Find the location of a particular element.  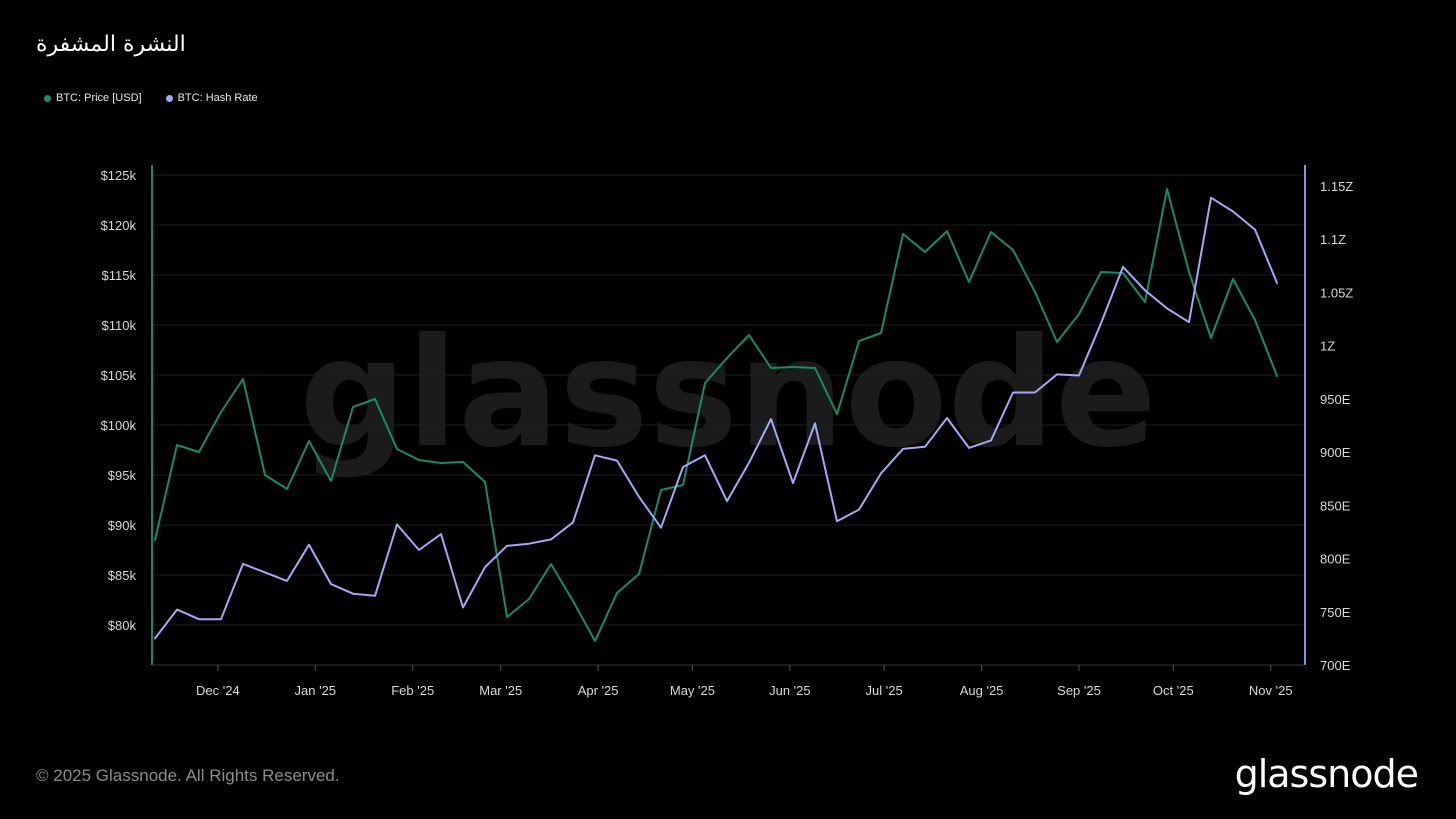

y-right-tick-label: 950E is located at coordinates (1335, 399).